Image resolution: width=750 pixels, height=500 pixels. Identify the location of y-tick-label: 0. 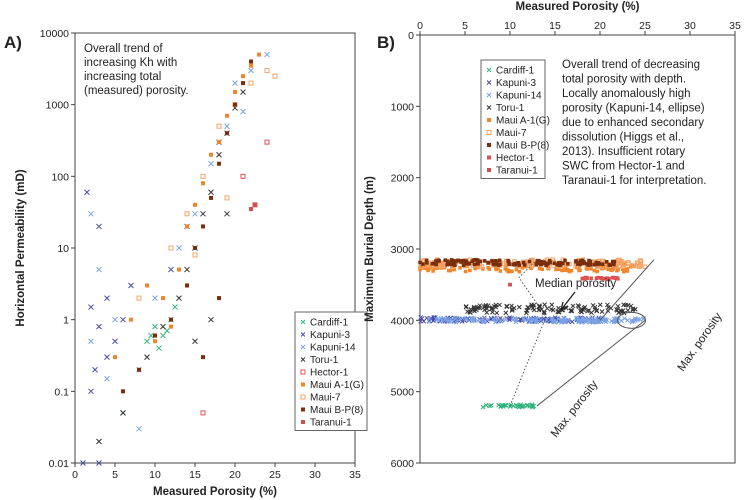
(411, 36).